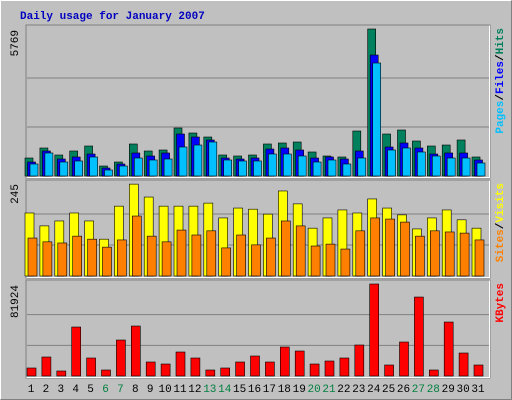  I want to click on x-tick-label: 22, so click(343, 390).